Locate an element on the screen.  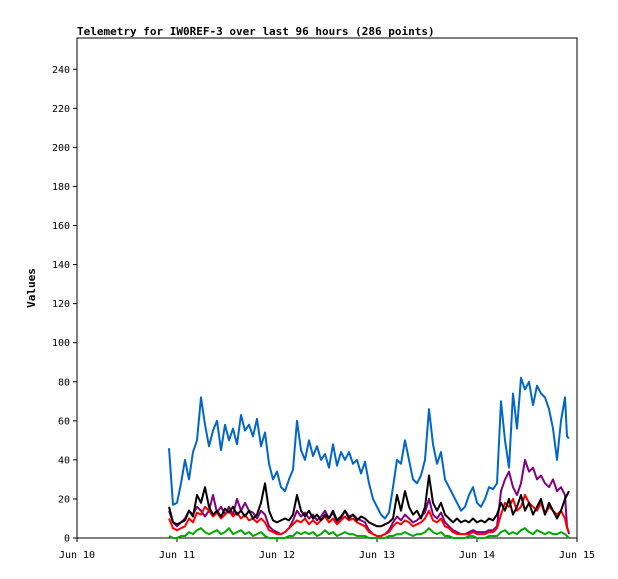
y-tick-label: 240 is located at coordinates (61, 70).